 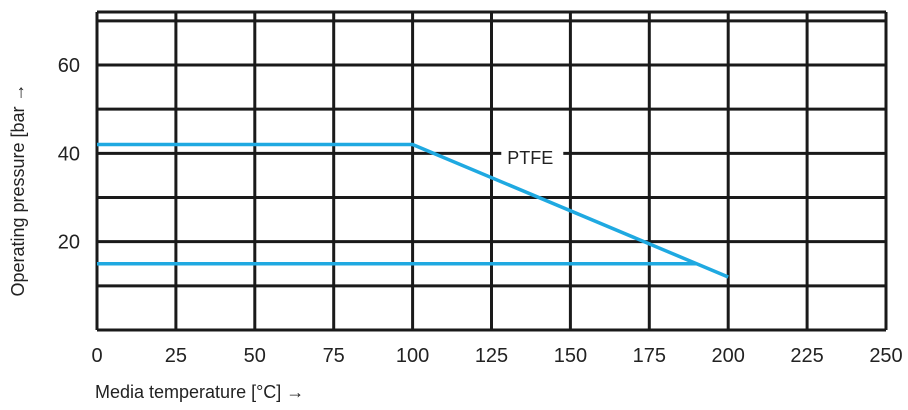 I want to click on x-tick-label: 0, so click(x=96, y=356).